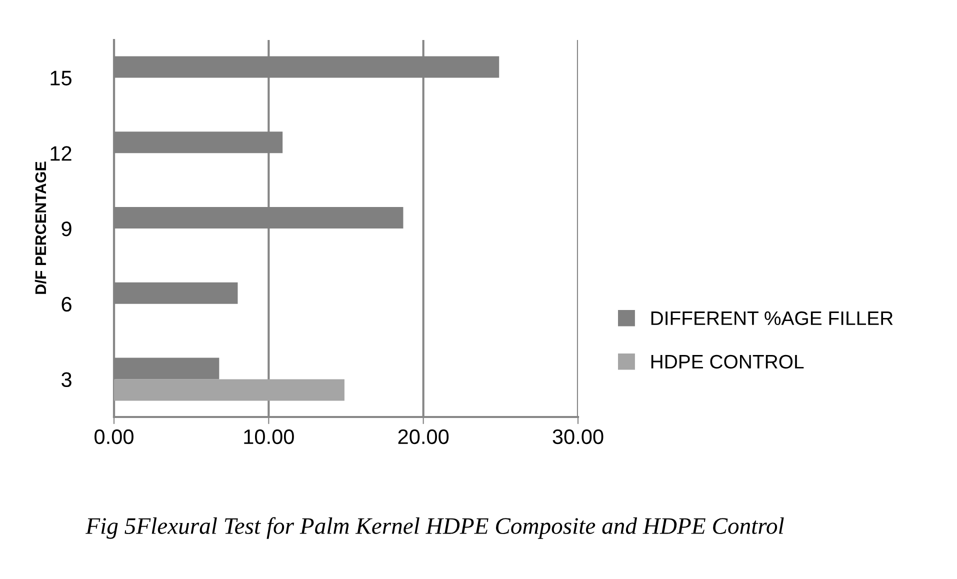  Describe the element at coordinates (67, 304) in the screenshot. I see `y-tick-label: 6` at that location.